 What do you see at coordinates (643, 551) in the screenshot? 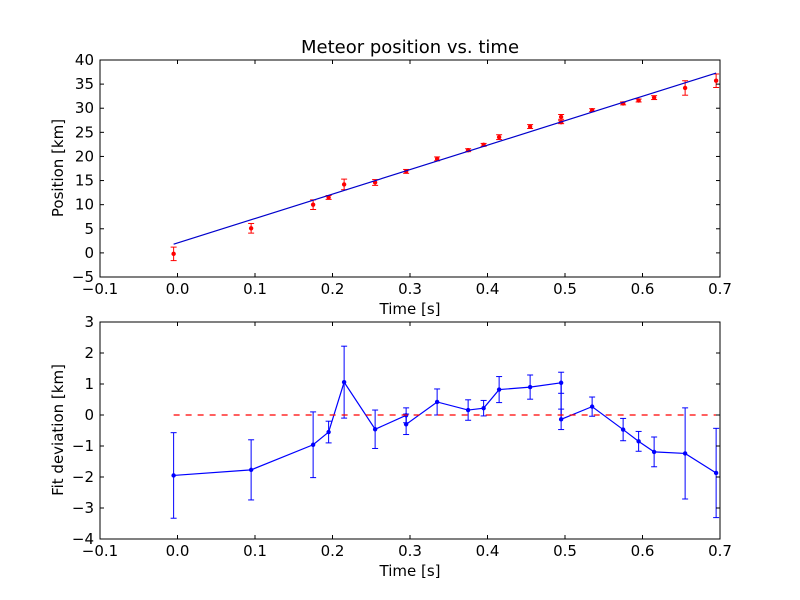
I see `deviation-x-tick-label: 0.6` at bounding box center [643, 551].